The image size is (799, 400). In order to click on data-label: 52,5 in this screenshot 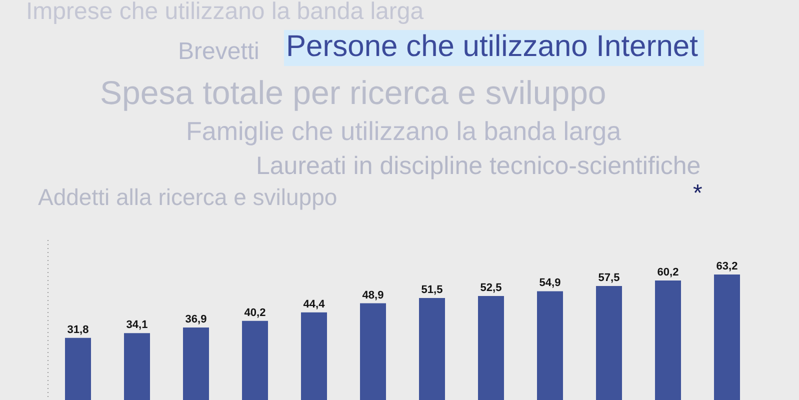, I will do `click(491, 288)`.